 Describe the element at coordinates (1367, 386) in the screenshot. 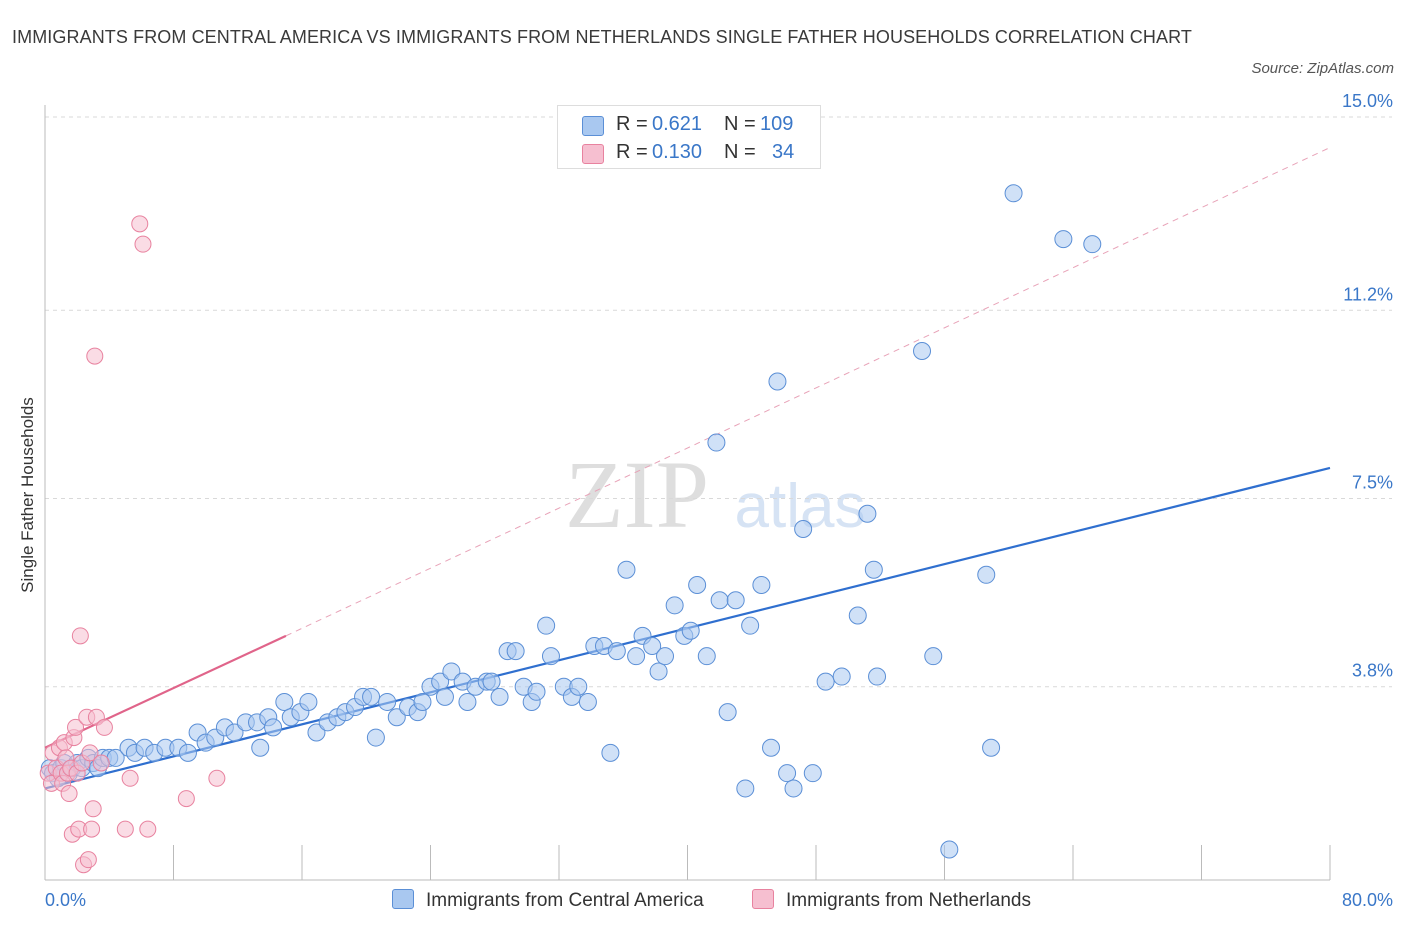

I see `y-tick-labels: 3.8% 7.5% 11.2% 15.0%` at that location.